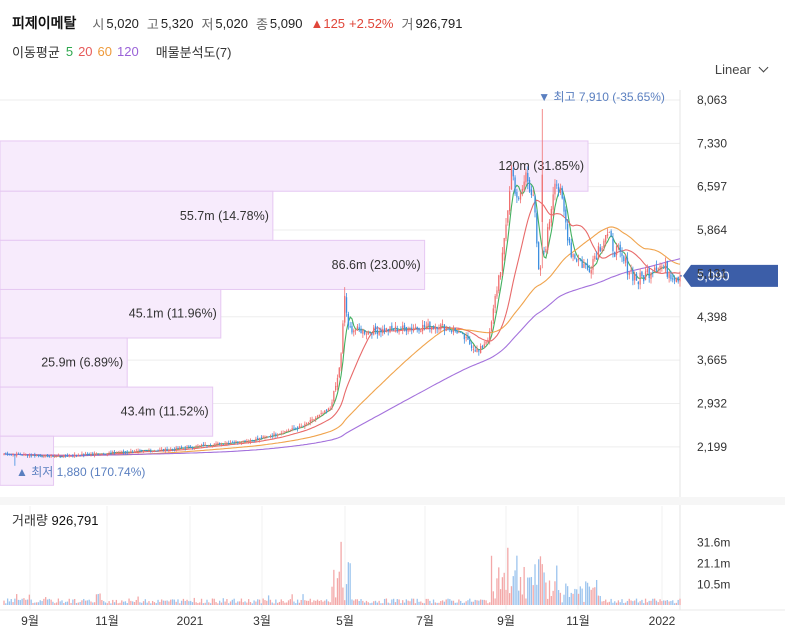 This screenshot has width=785, height=642. Describe the element at coordinates (105, 51) in the screenshot. I see `ma-60-label: 60` at that location.